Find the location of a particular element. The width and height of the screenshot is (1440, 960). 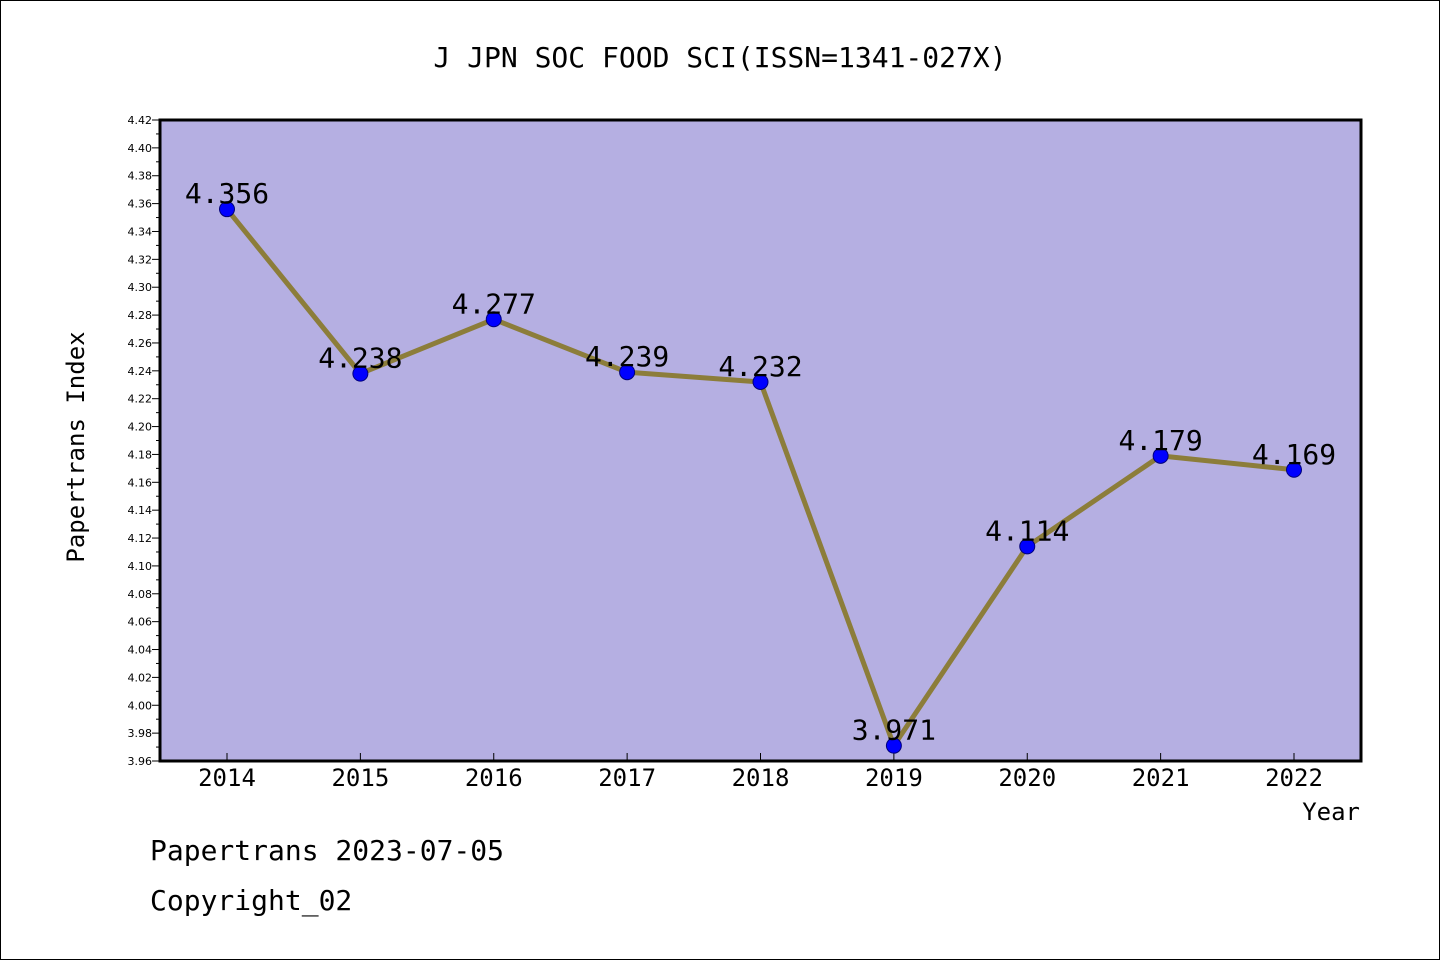

x-axis: 2014 2015 2016 2017 2018 2019 2020 2021 2022 is located at coordinates (760, 772).